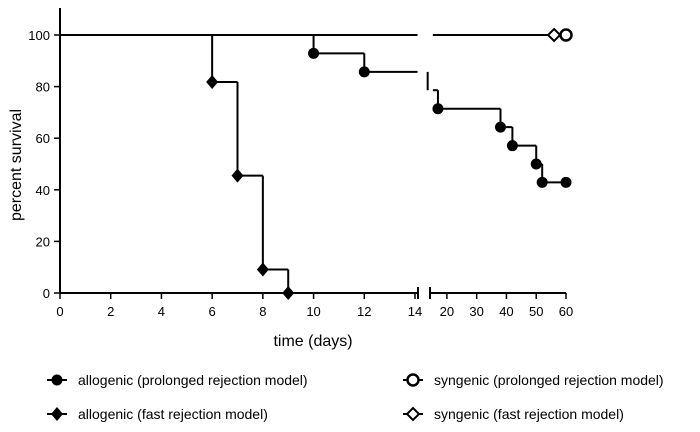  Describe the element at coordinates (193, 380) in the screenshot. I see `legend-label: allogenic (prolonged rejection model)` at that location.